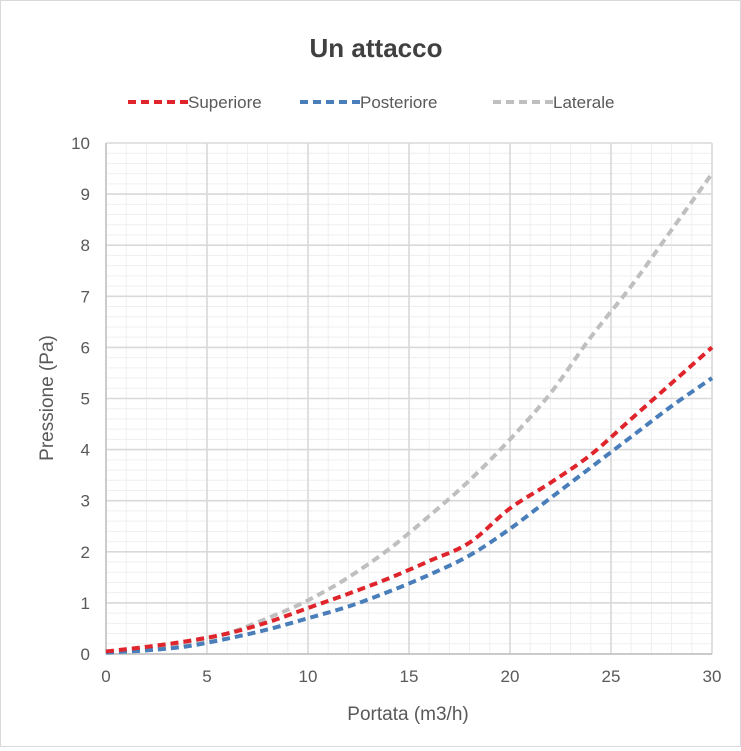 This screenshot has width=741, height=751. Describe the element at coordinates (47, 398) in the screenshot. I see `y-axis-label: Pressione (Pa)` at that location.